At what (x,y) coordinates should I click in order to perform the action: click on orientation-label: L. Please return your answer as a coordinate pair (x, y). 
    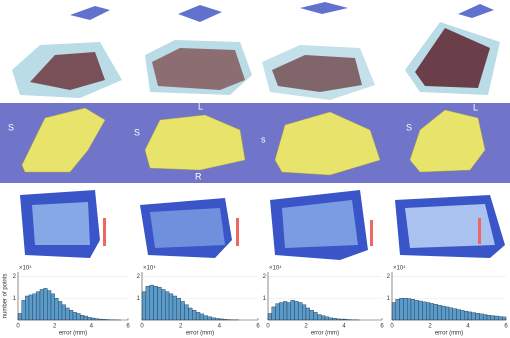
    Looking at the image, I should click on (200, 106).